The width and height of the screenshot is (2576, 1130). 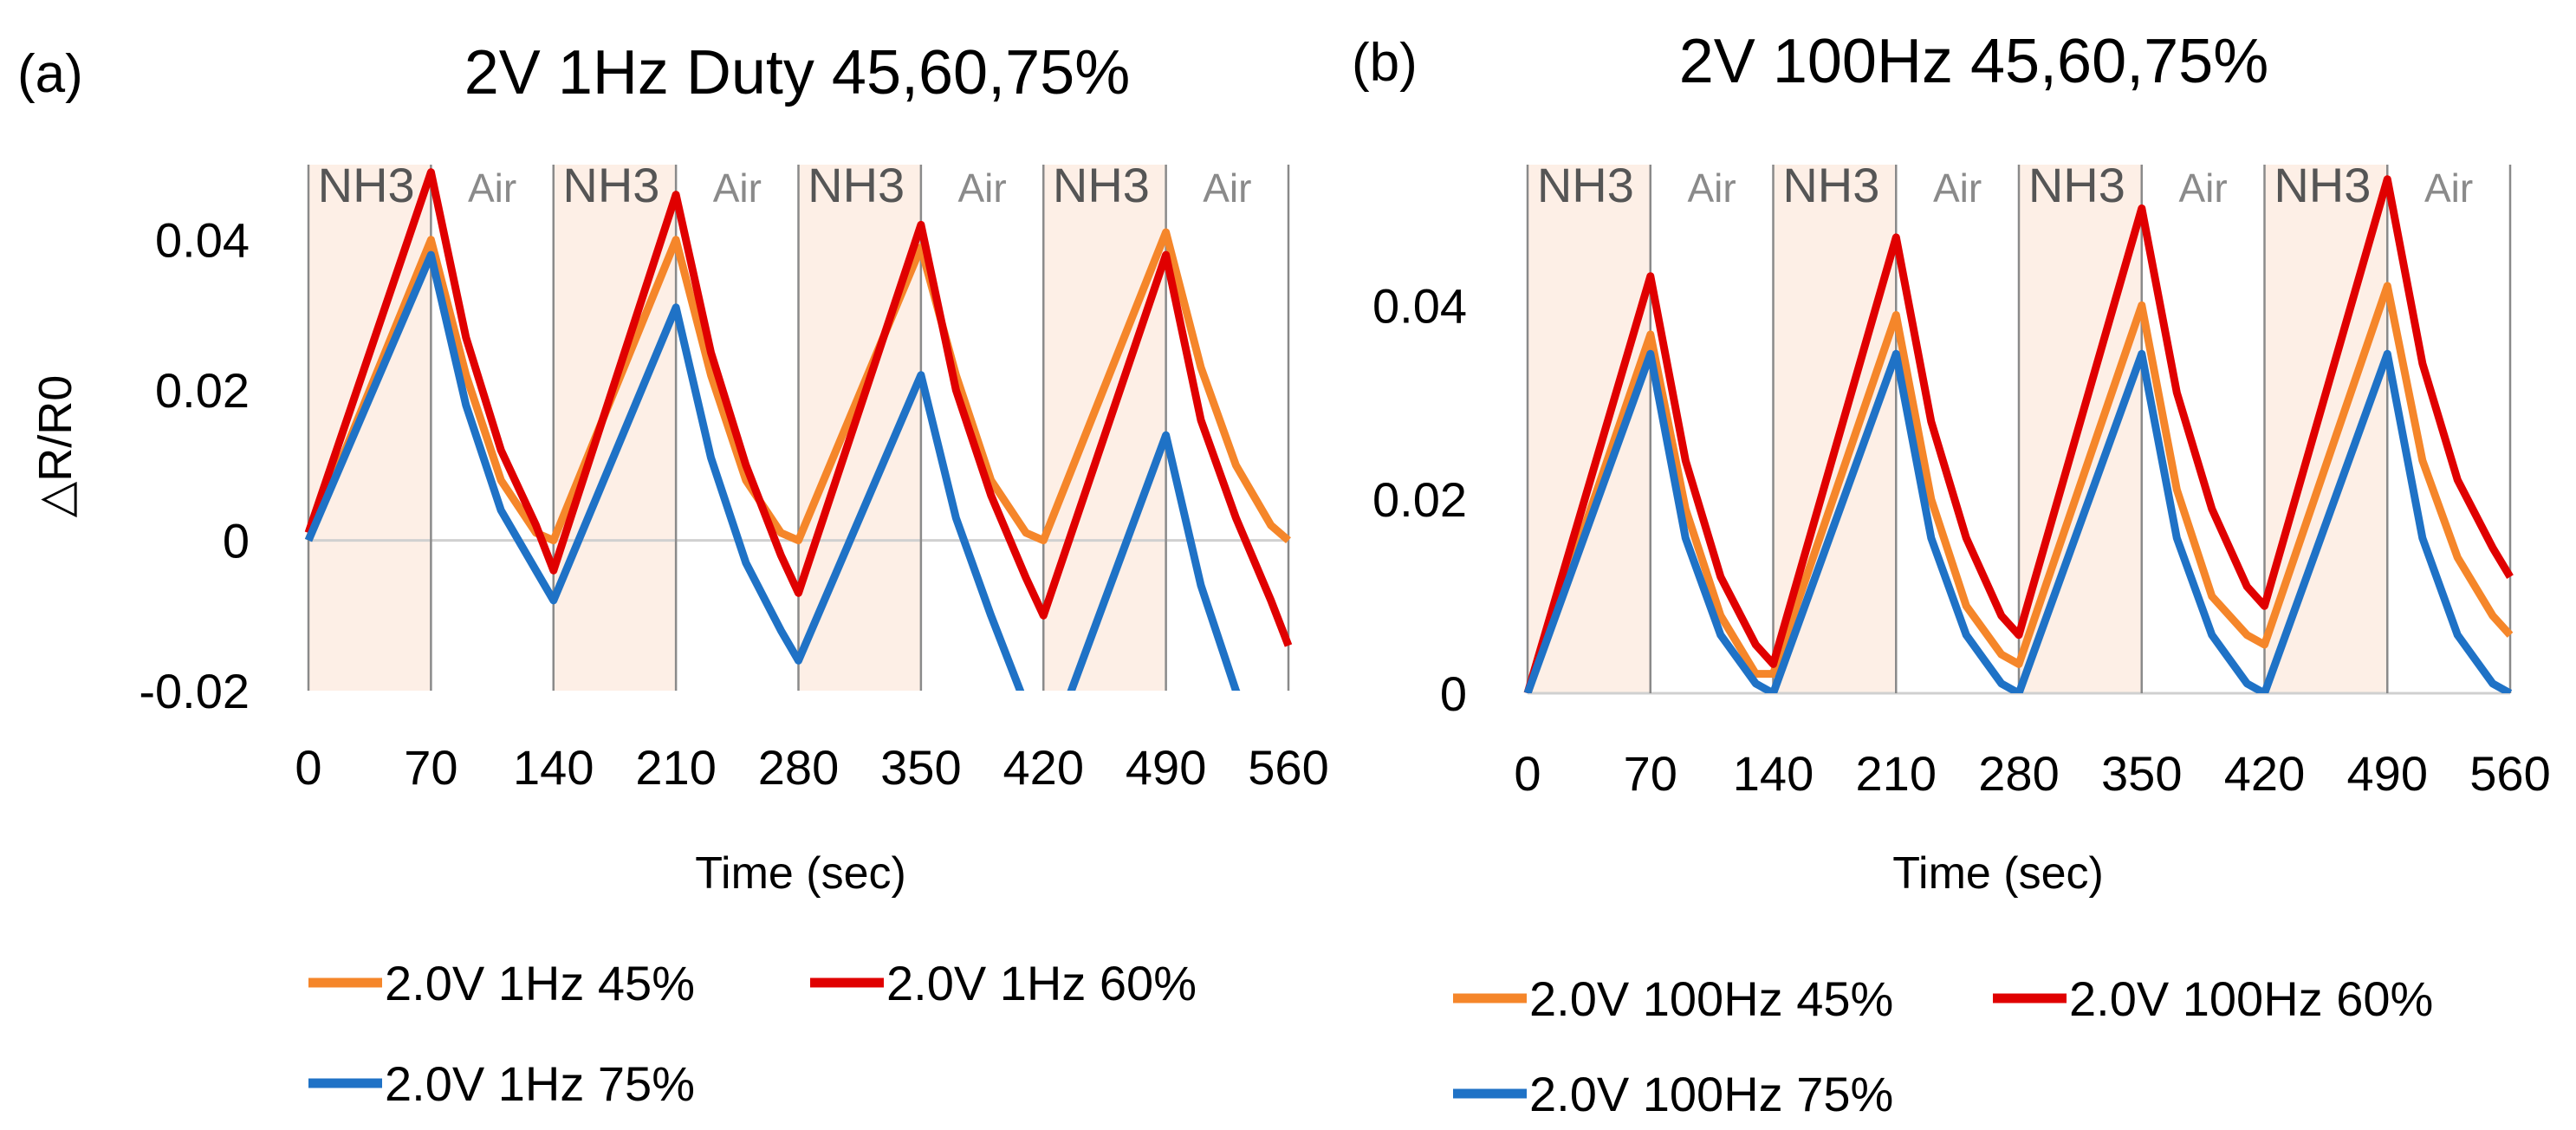 I want to click on legend-label: 2.0V 100Hz 45%, so click(x=1711, y=998).